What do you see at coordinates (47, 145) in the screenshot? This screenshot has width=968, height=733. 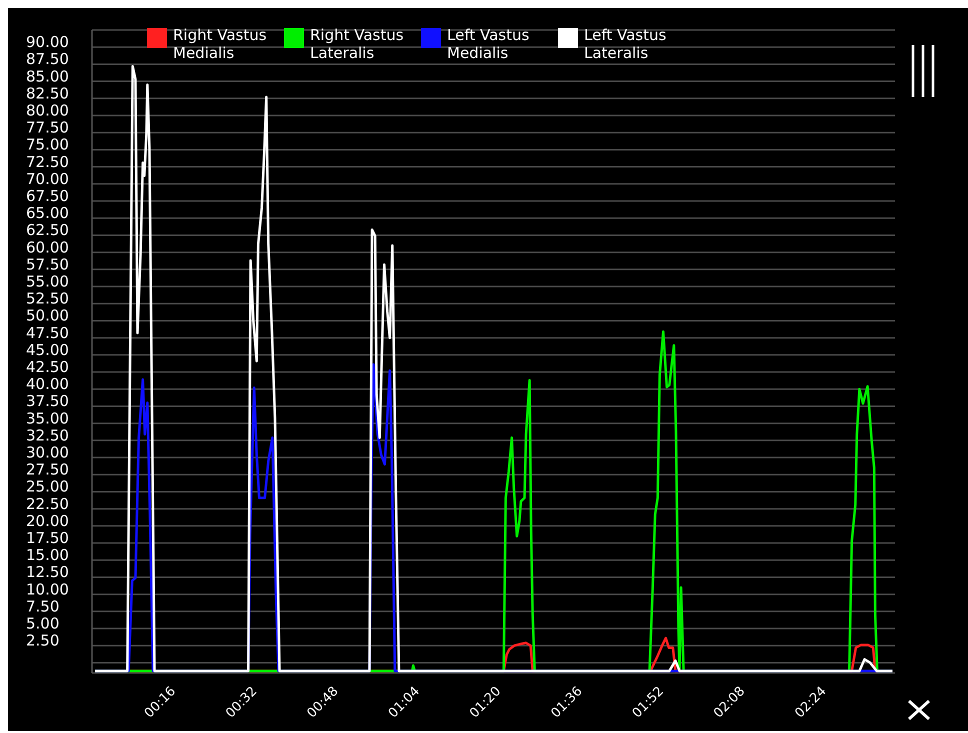 I see `y-tick-label: 75.00` at bounding box center [47, 145].